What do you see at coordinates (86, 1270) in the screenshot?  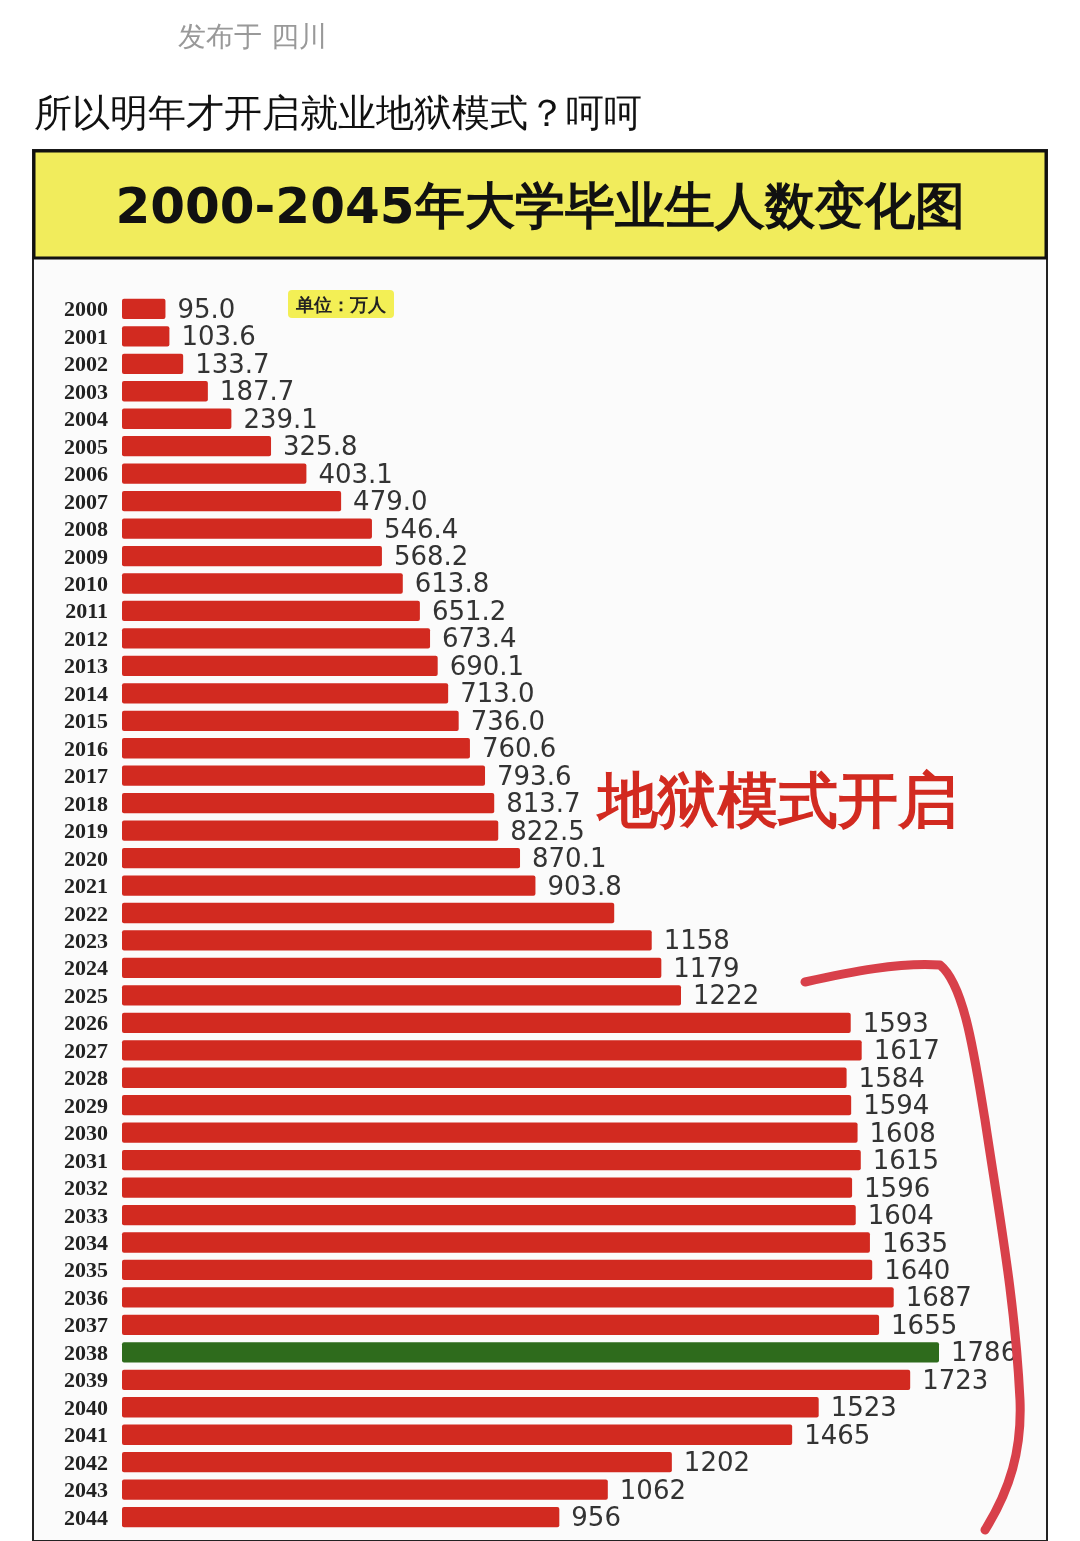 I see `y-tick-label: 2035` at bounding box center [86, 1270].